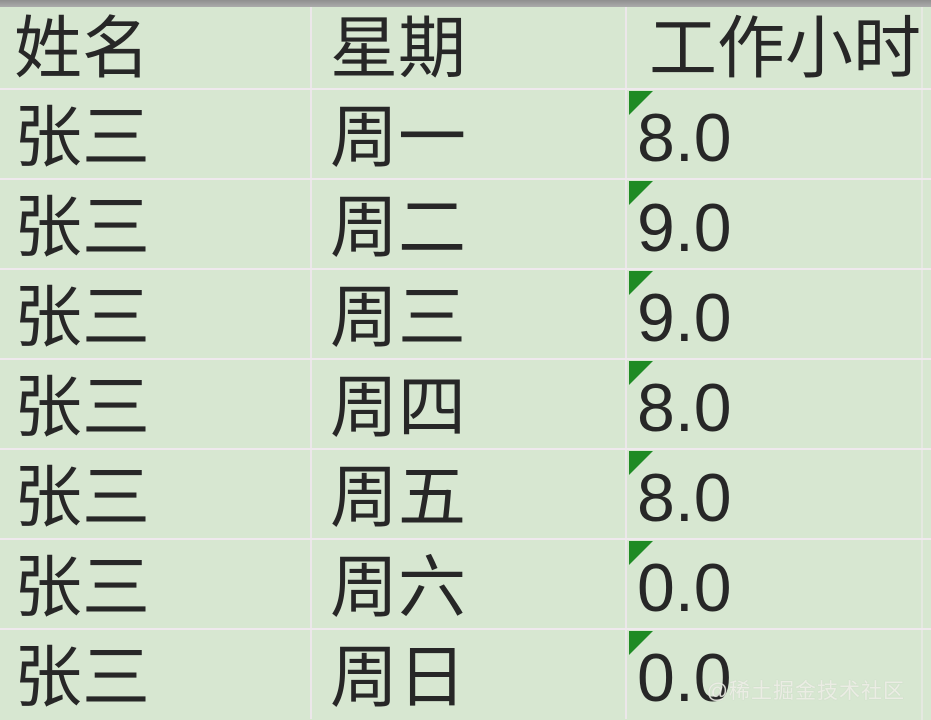 The image size is (931, 720). I want to click on table-row: 张三 周一 8.0, so click(465, 135).